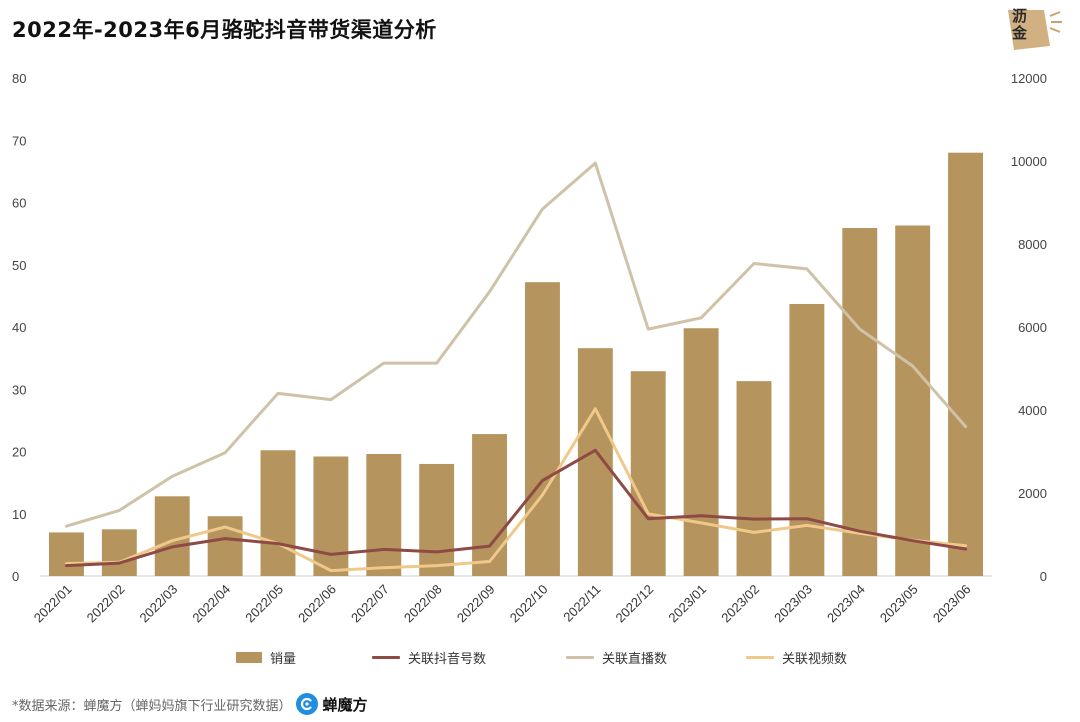  I want to click on x-tick-label: 2022/01, so click(53, 604).